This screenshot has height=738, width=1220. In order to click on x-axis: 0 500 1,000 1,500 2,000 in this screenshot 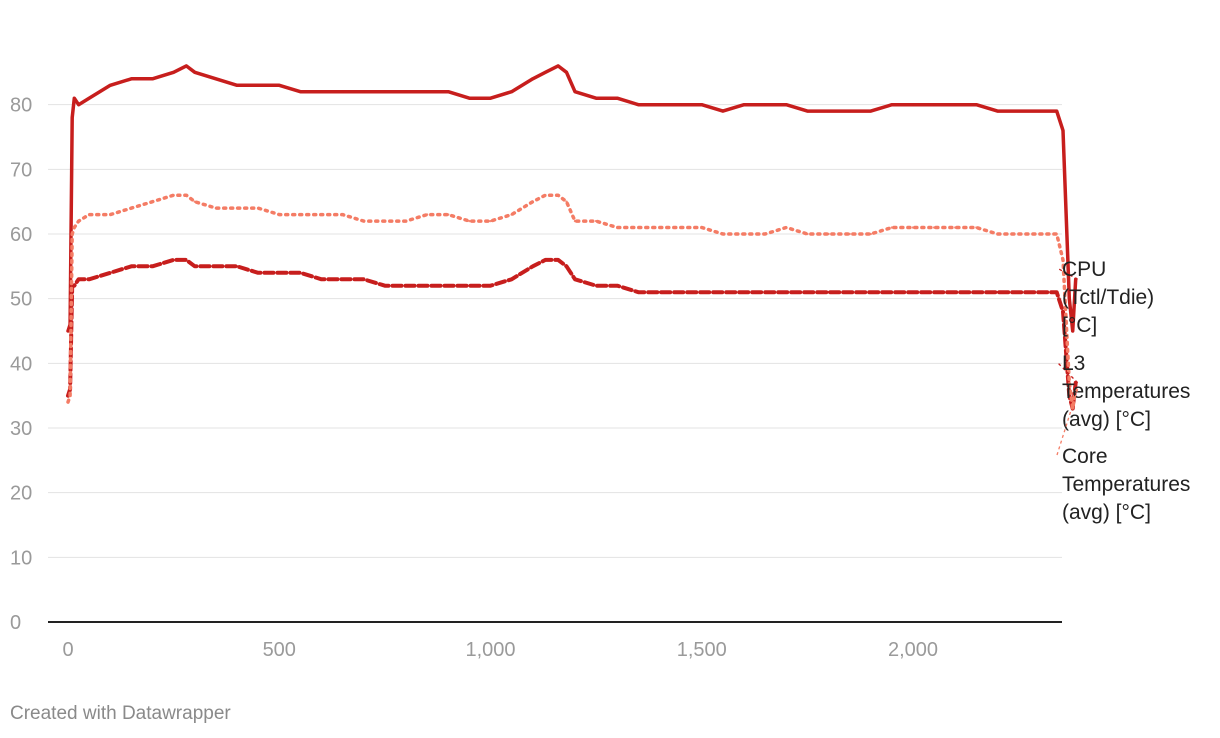, I will do `click(500, 650)`.